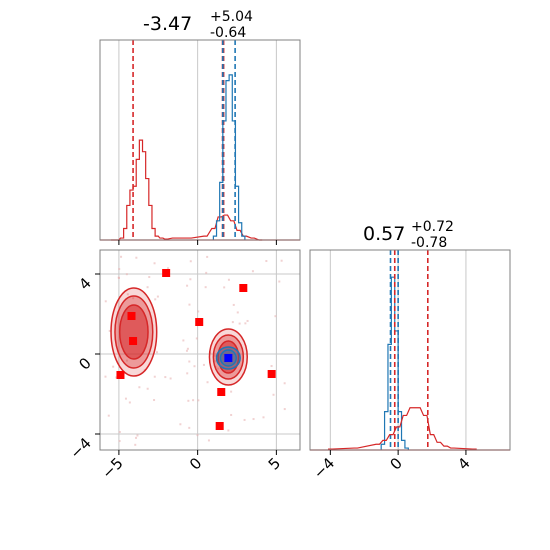 The image size is (550, 550). I want to click on joint-x-tick-label: 0, so click(195, 463).